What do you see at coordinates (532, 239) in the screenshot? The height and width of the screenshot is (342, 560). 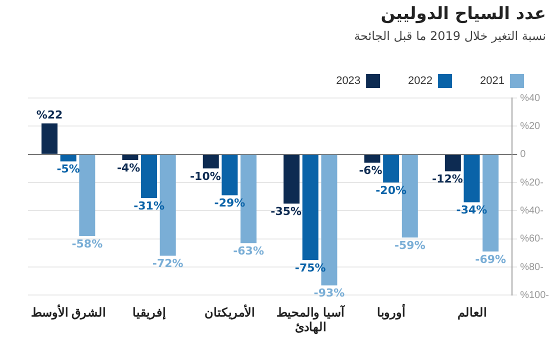 I see `y-tick-label: %60-` at bounding box center [532, 239].